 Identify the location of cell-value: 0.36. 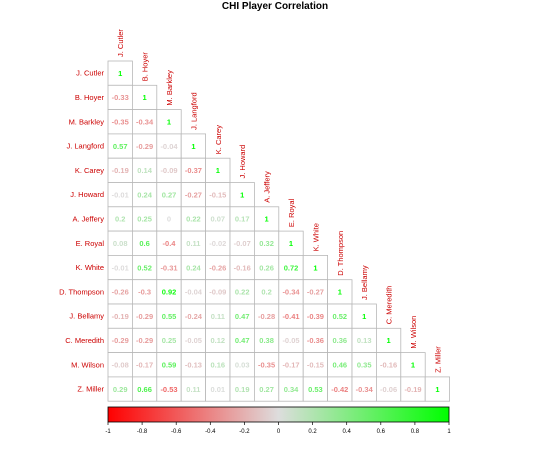
(339, 340).